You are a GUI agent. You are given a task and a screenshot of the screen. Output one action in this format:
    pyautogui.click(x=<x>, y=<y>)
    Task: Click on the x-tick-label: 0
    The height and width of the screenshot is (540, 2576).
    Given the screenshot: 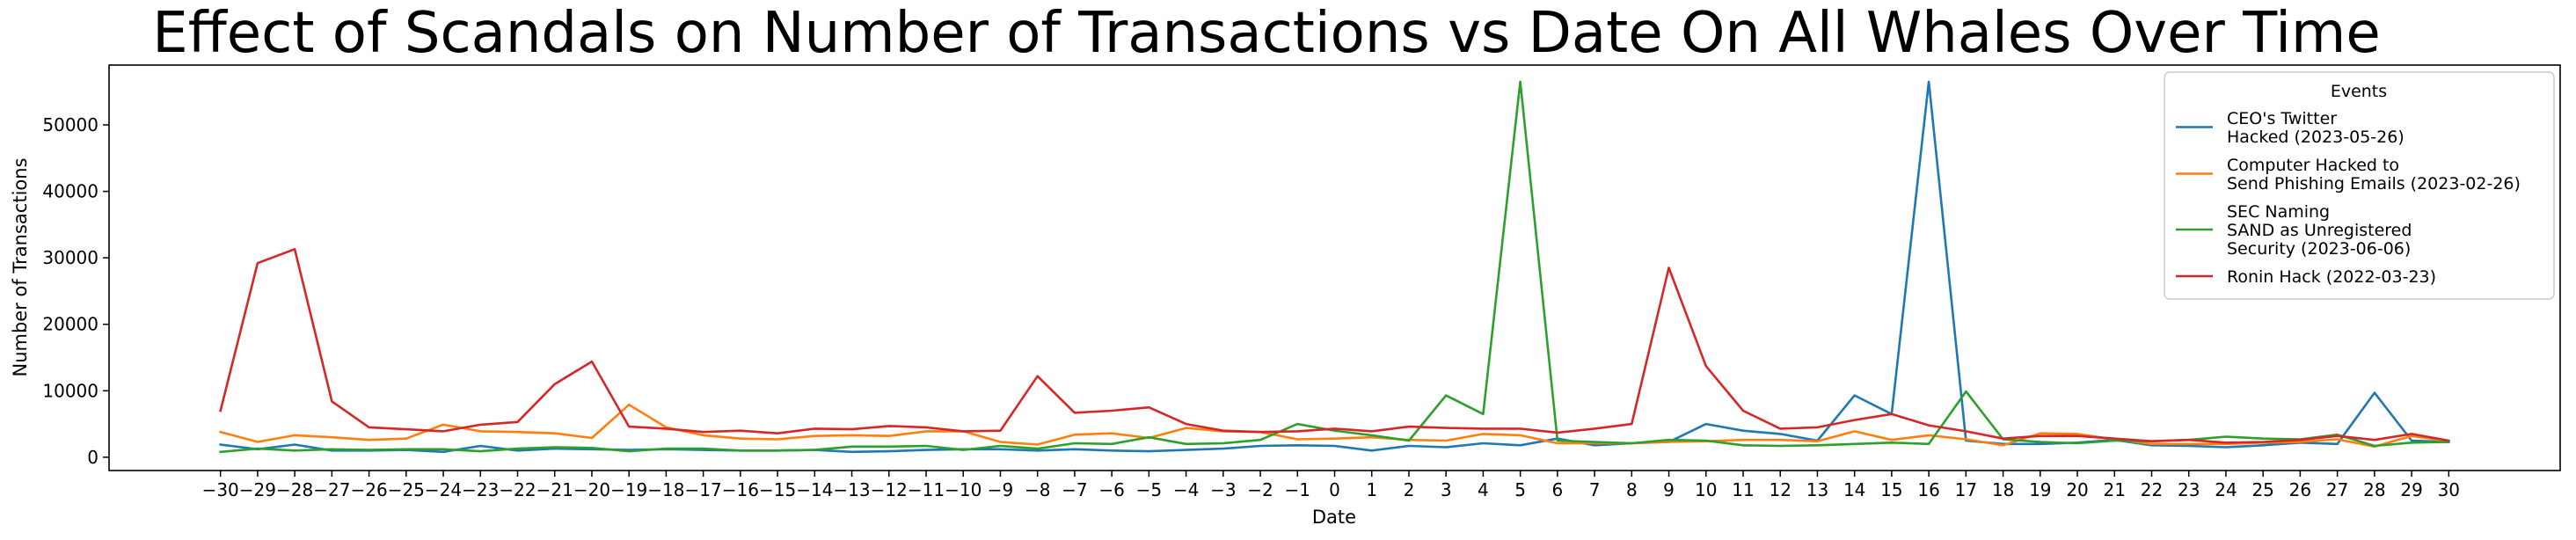 What is the action you would take?
    pyautogui.click(x=1334, y=489)
    